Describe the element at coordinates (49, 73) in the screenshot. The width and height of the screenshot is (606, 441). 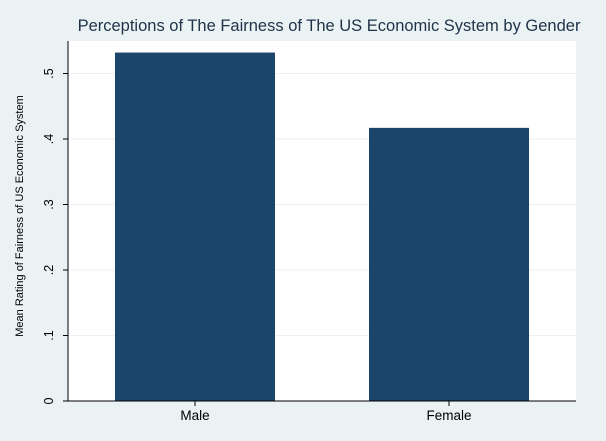
I see `y-tick-label: .5` at that location.